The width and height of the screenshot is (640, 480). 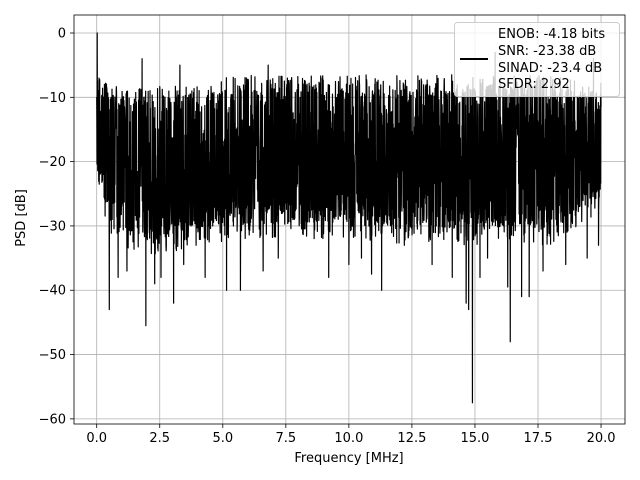 I want to click on legend-line-enob: ENOB: -4.18 bits, so click(x=551, y=34).